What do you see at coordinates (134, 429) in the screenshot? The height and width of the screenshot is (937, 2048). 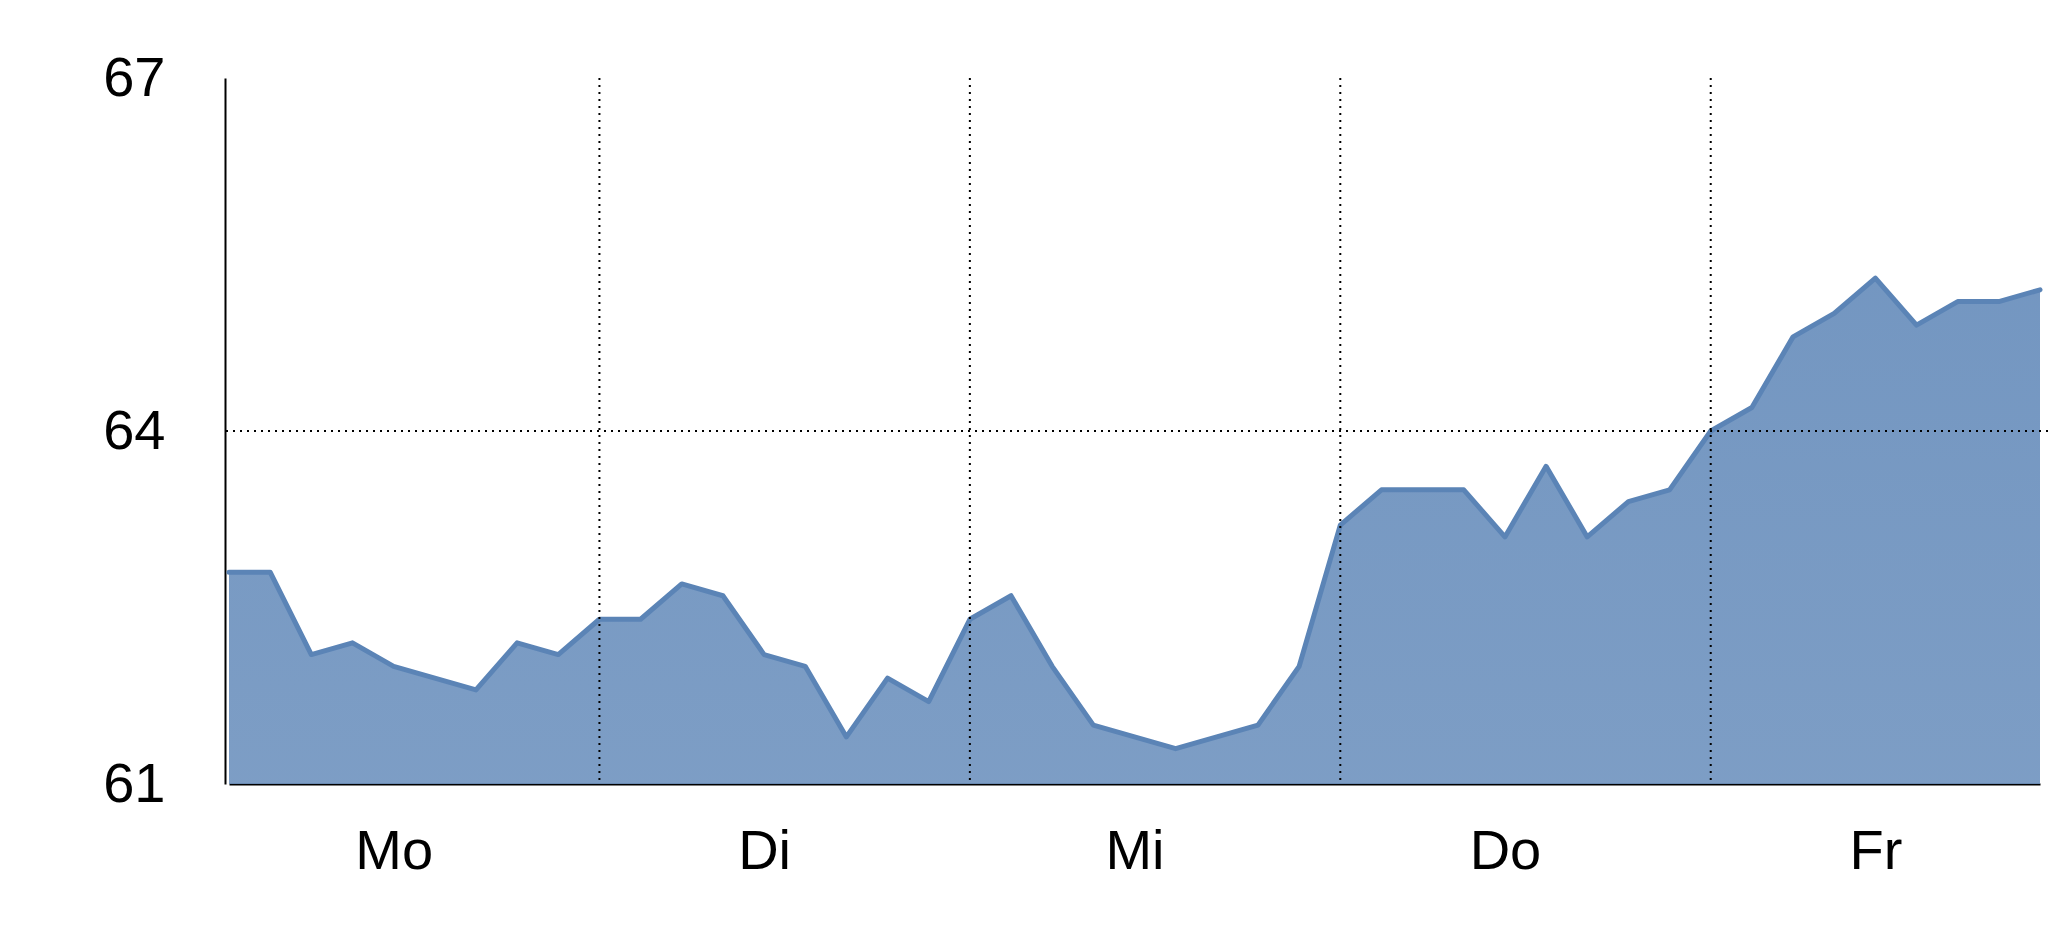 I see `y-tick-label: 64` at bounding box center [134, 429].